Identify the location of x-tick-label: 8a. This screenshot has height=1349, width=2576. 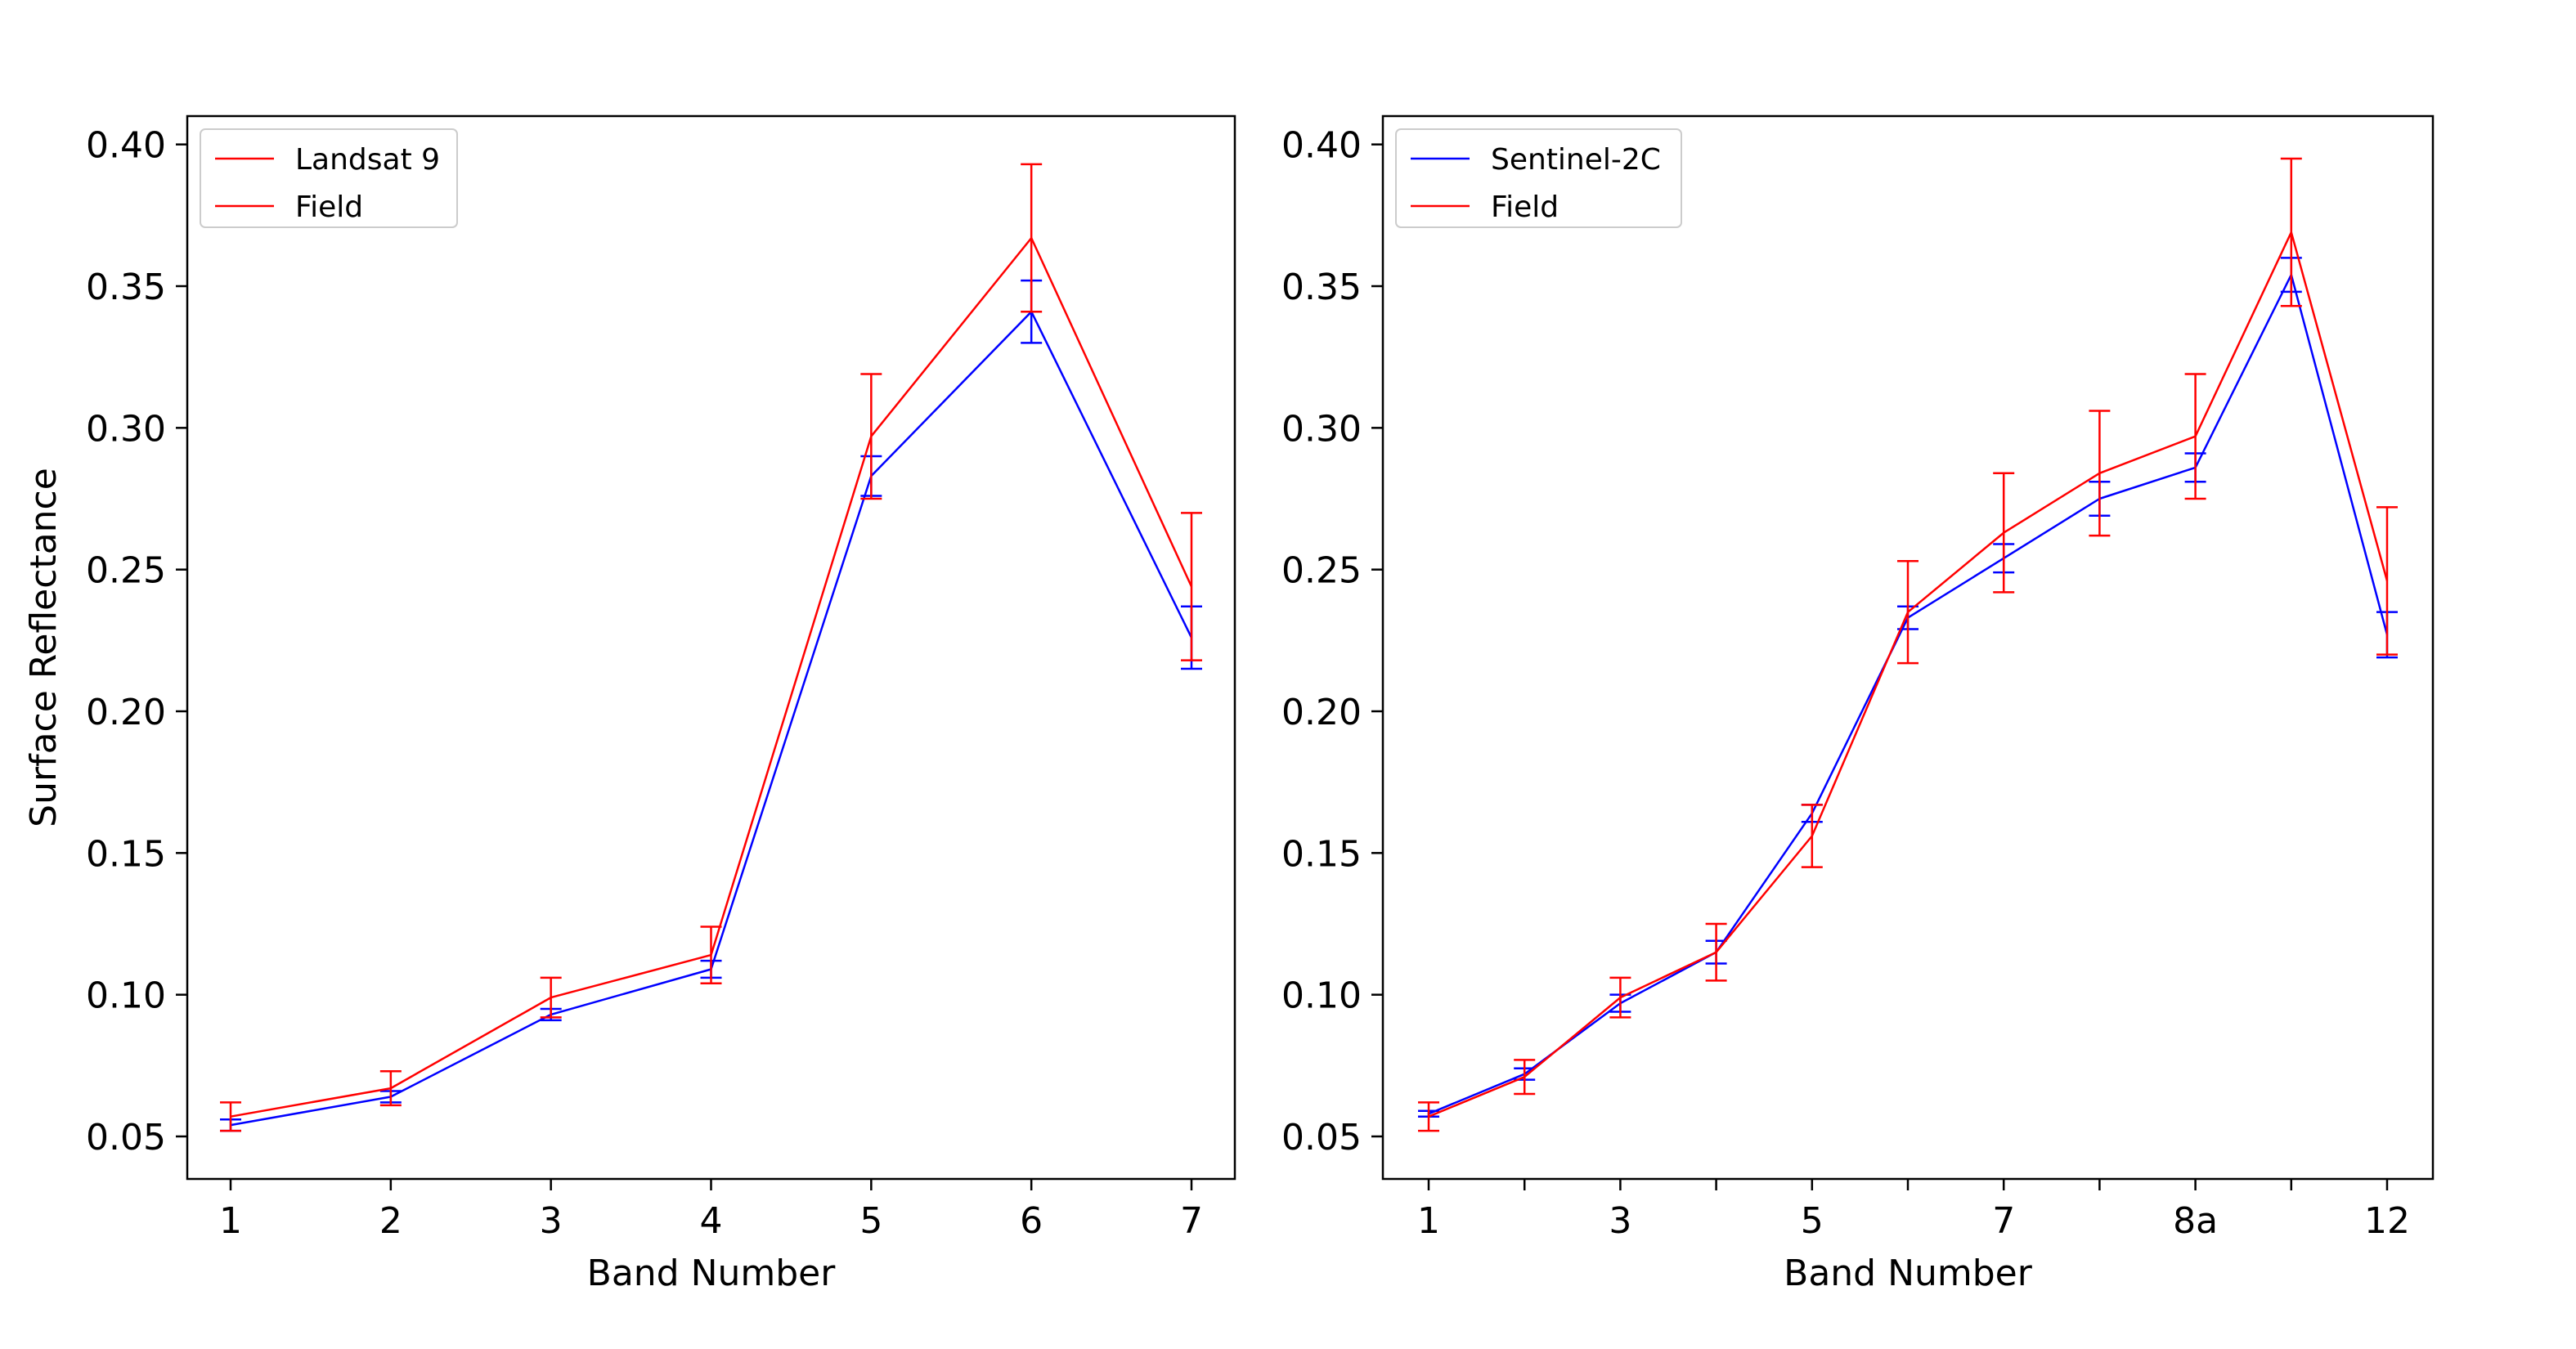
(2195, 1221).